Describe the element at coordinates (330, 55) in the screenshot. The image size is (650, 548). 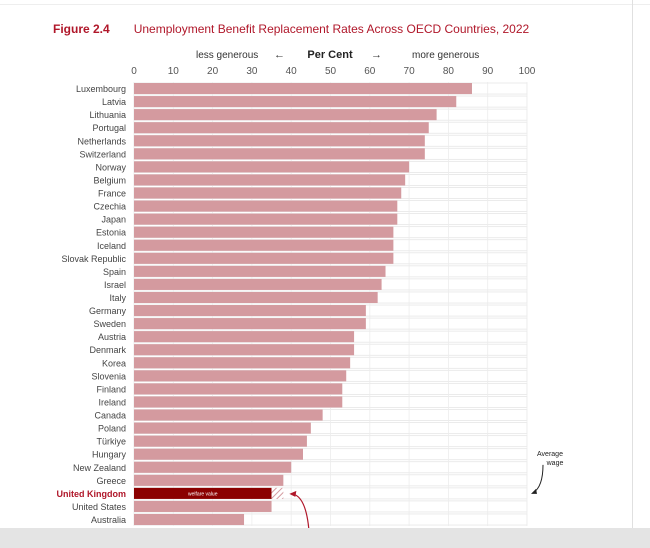
I see `x-axis-label: Per Cent` at that location.